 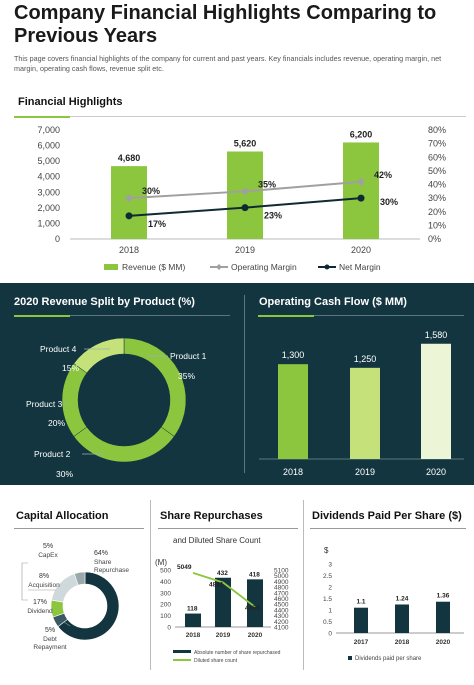 I want to click on revenue-label: 5,620, so click(x=245, y=143).